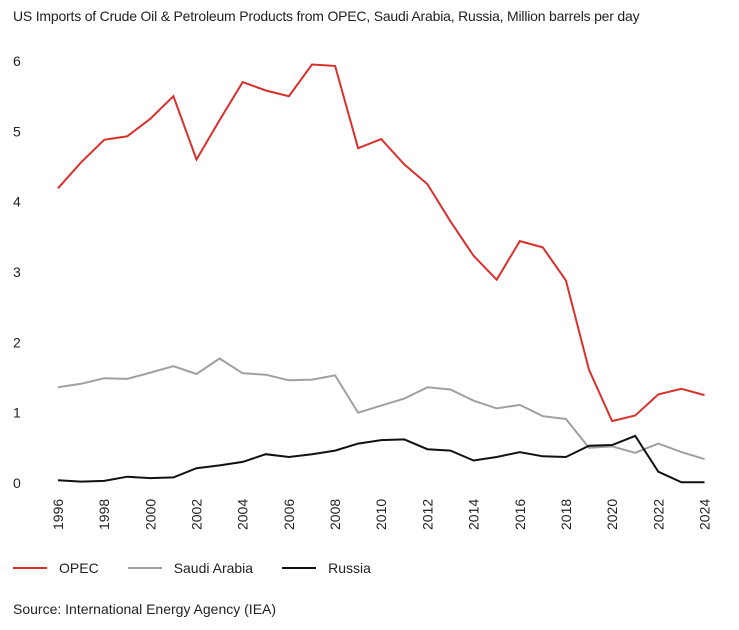  I want to click on x-tick-label: 2022, so click(658, 514).